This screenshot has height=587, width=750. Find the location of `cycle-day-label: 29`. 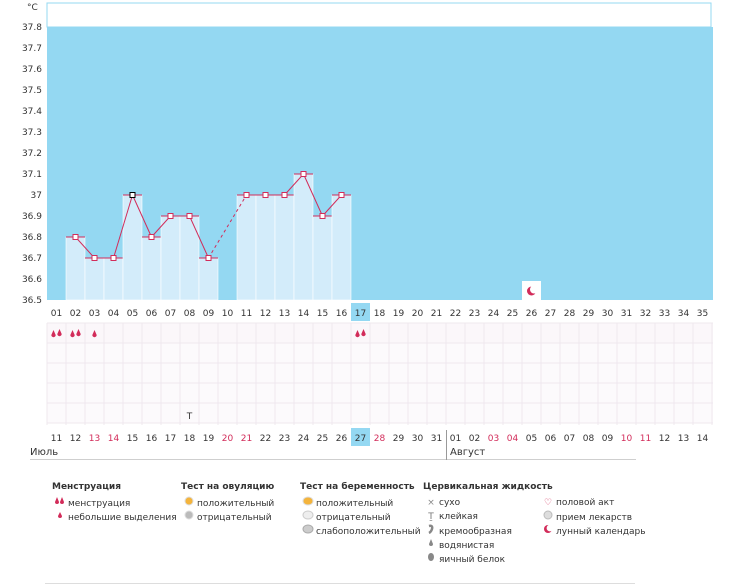

cycle-day-label: 29 is located at coordinates (589, 314).